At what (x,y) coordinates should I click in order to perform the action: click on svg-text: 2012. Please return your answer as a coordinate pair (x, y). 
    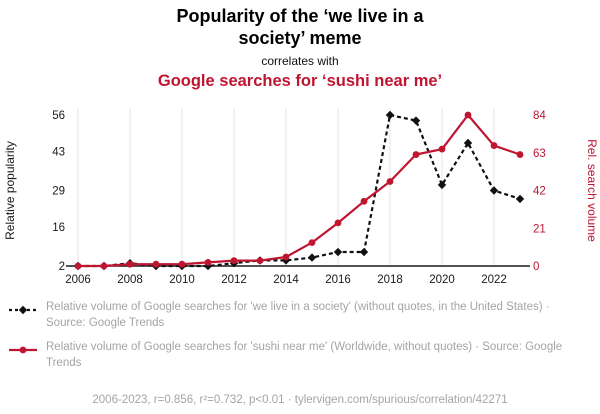
    Looking at the image, I should click on (234, 280).